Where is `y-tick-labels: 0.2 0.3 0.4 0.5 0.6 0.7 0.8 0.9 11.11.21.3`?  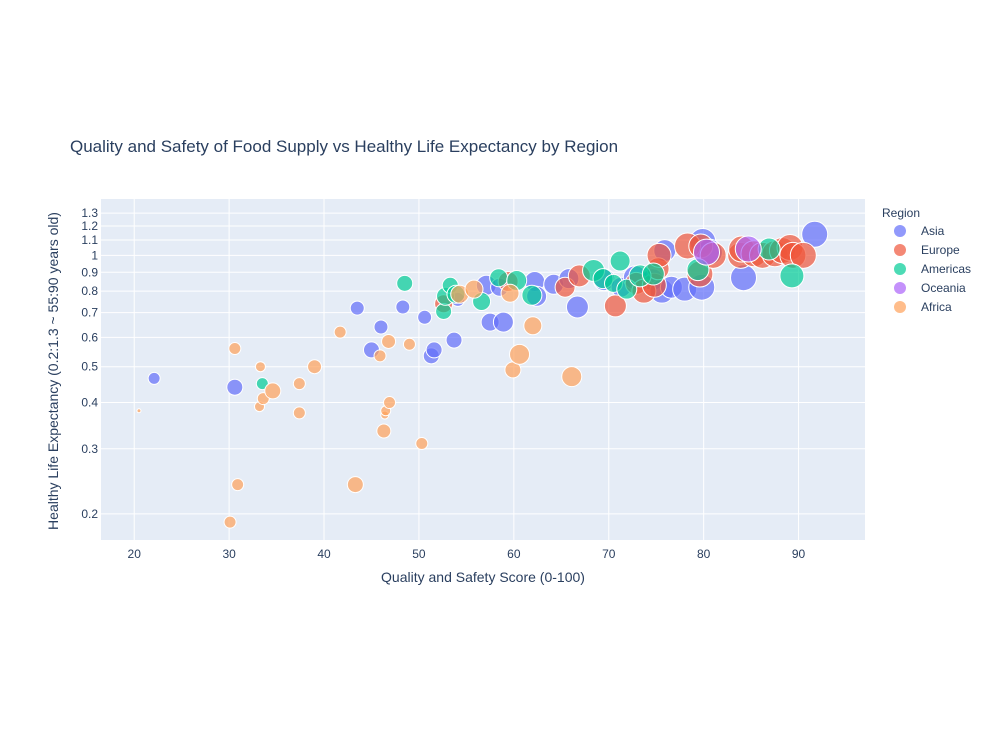 y-tick-labels: 0.2 0.3 0.4 0.5 0.6 0.7 0.8 0.9 11.11.21.3 is located at coordinates (89, 363).